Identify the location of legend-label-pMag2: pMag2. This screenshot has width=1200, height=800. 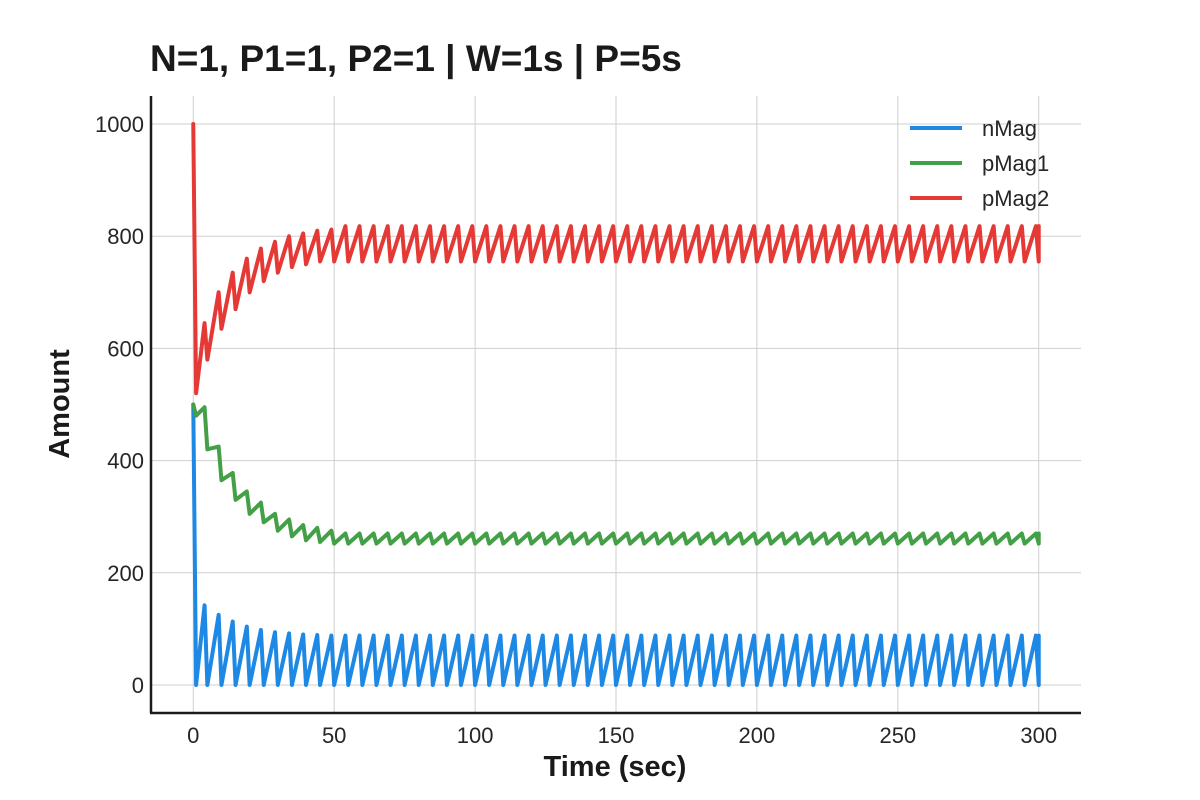
(1015, 198).